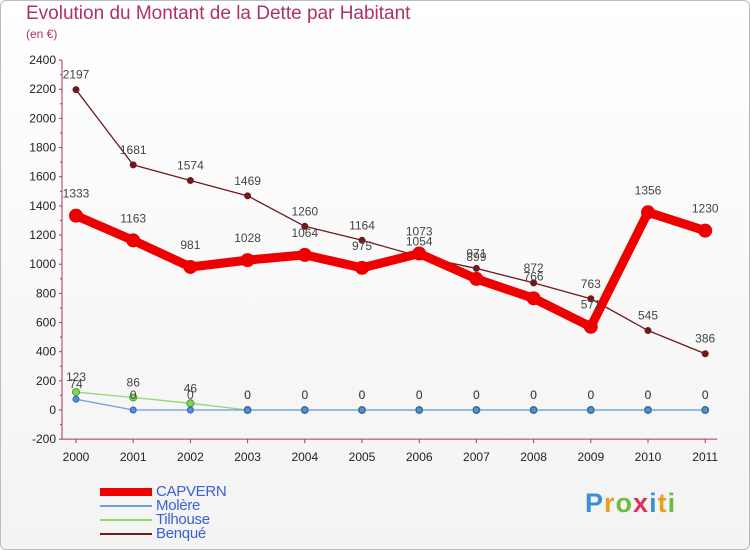 The image size is (750, 550). What do you see at coordinates (42, 177) in the screenshot?
I see `y-tick-label: 1600` at bounding box center [42, 177].